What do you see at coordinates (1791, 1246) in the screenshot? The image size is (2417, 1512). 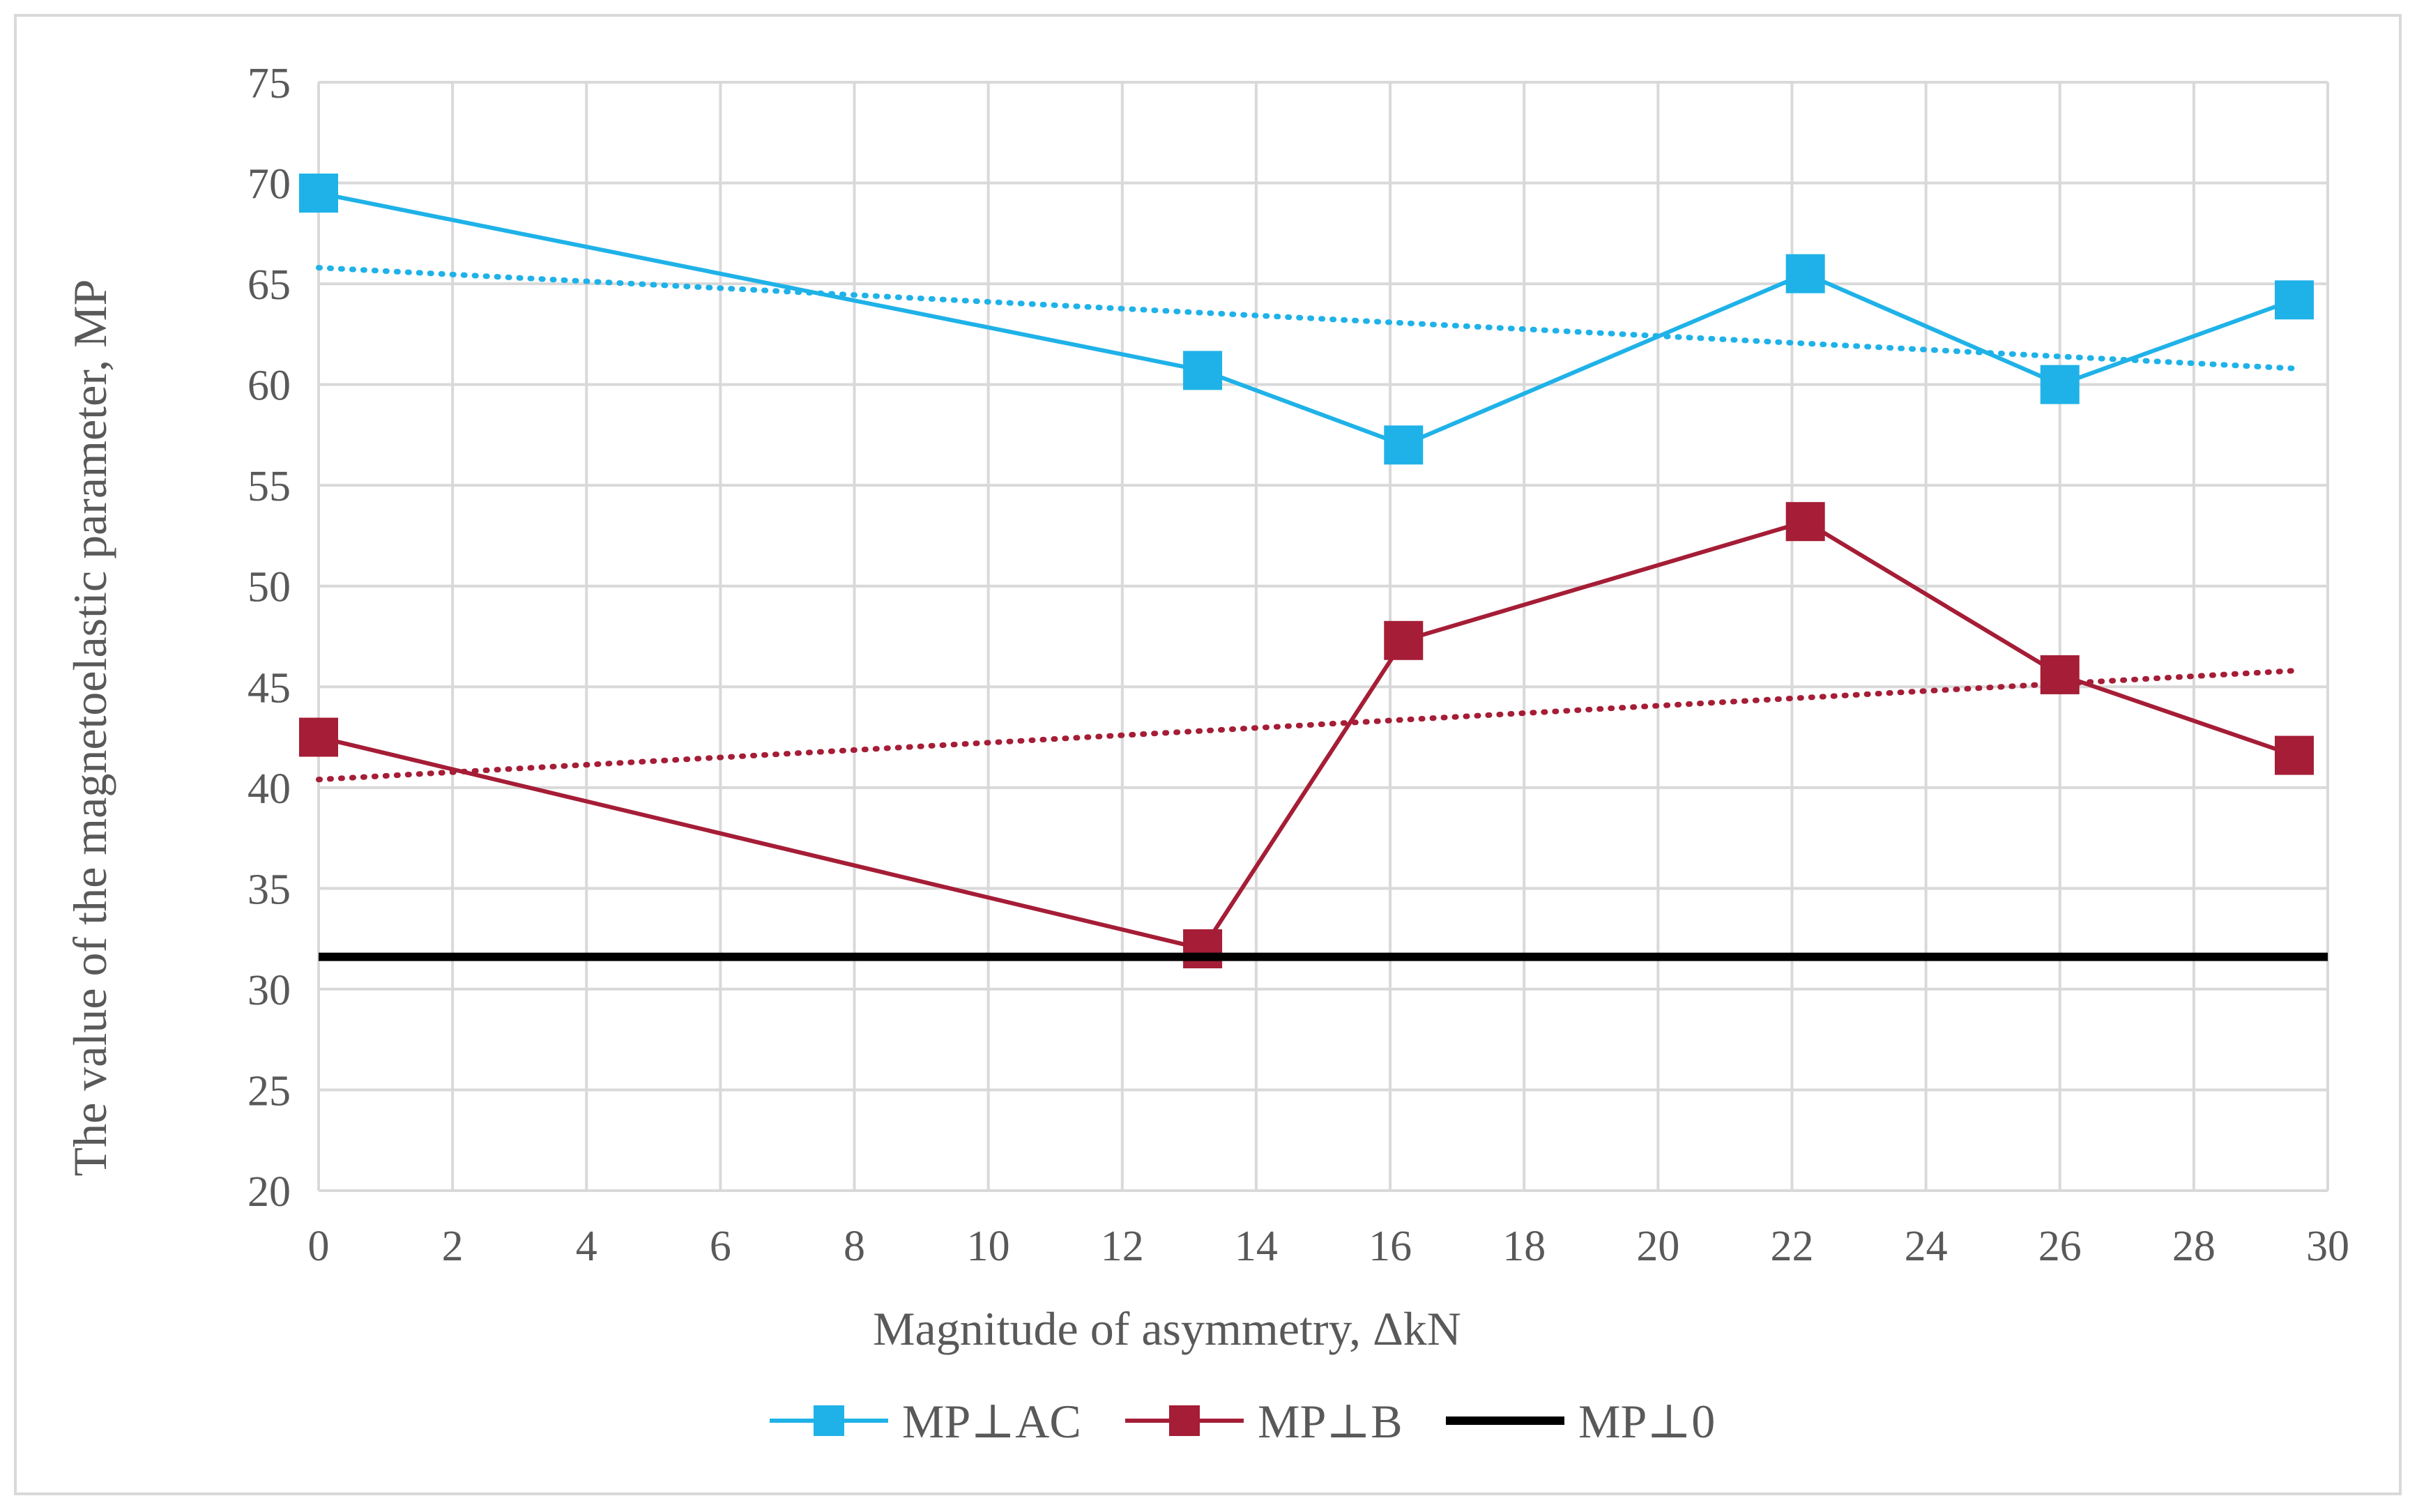 I see `x-tick-label: 22` at bounding box center [1791, 1246].